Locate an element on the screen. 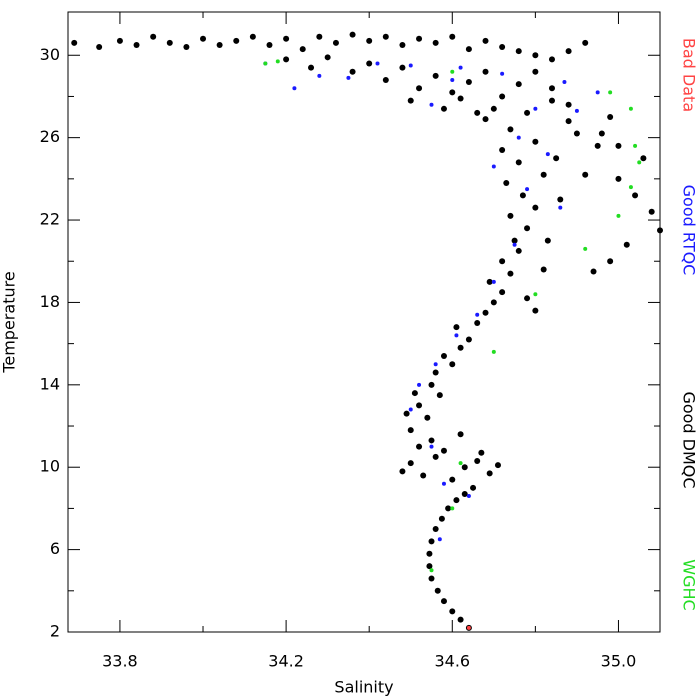  y-axis-label: Temperature is located at coordinates (9, 322).